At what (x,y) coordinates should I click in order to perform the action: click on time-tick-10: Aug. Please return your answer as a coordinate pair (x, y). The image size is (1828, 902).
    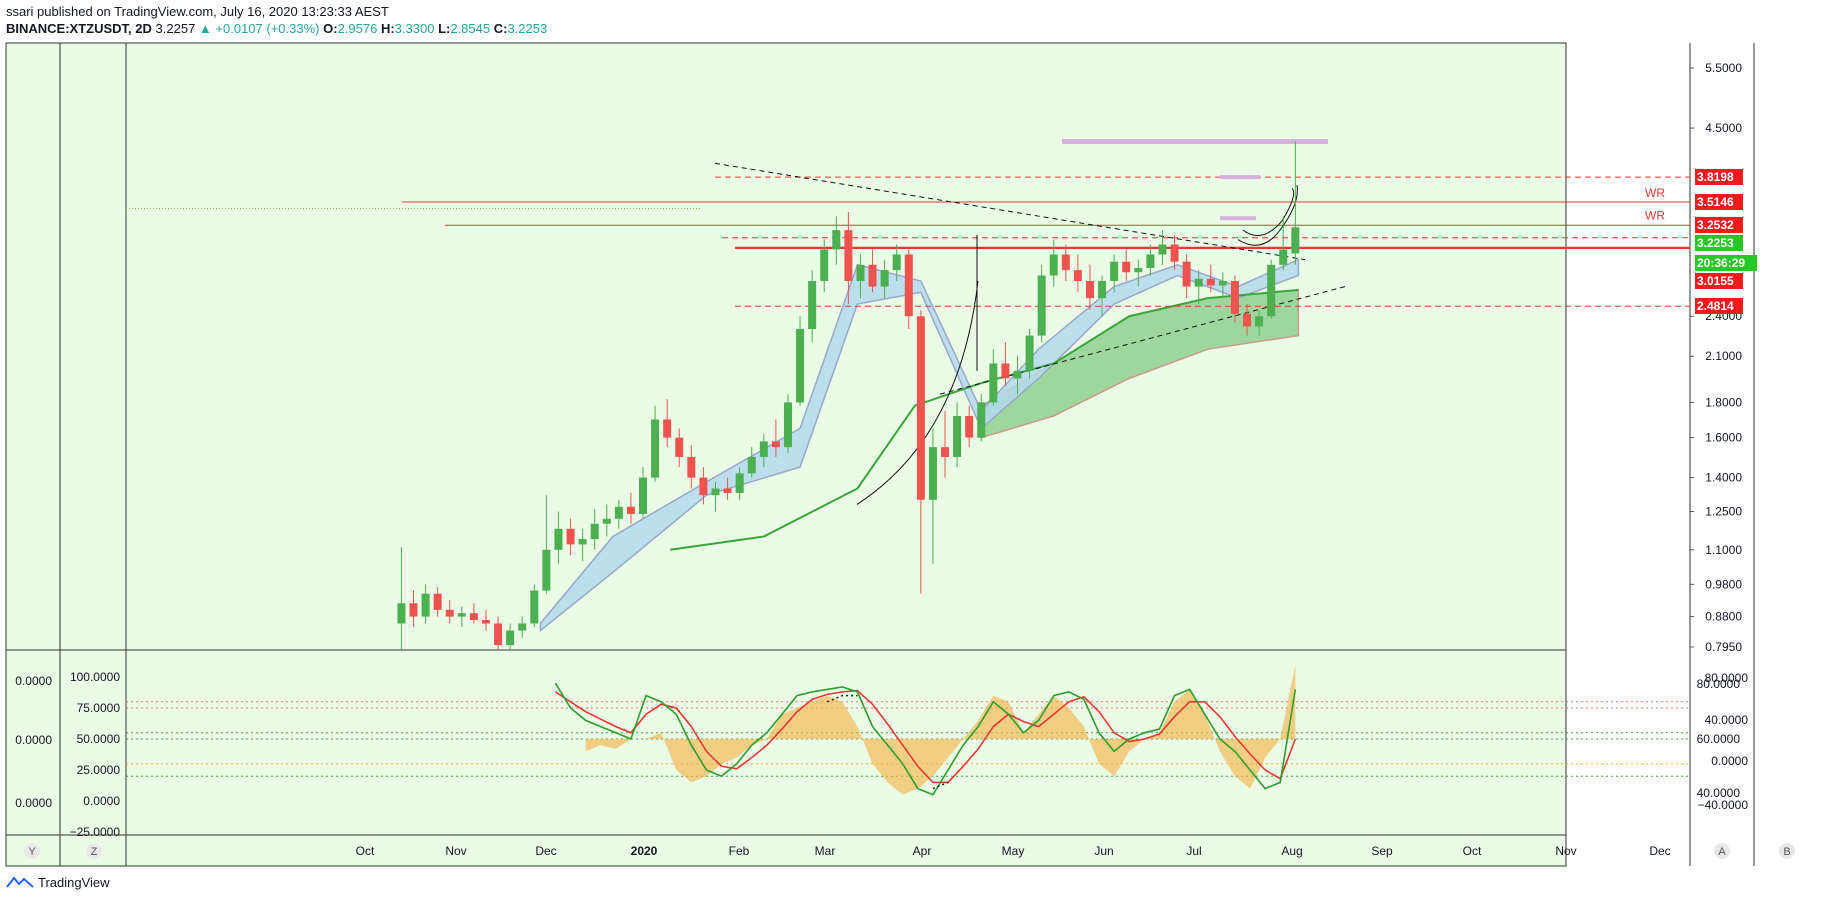
    Looking at the image, I should click on (1291, 851).